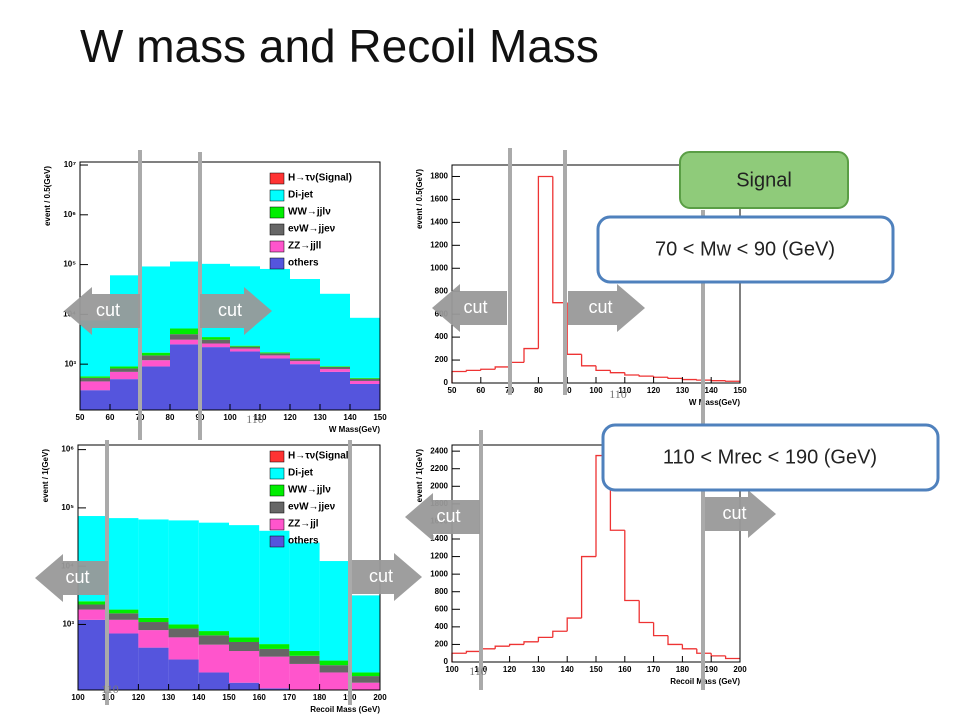 Image resolution: width=960 pixels, height=720 pixels. Describe the element at coordinates (320, 178) in the screenshot. I see `legend-label: H→τν(Signal)` at that location.